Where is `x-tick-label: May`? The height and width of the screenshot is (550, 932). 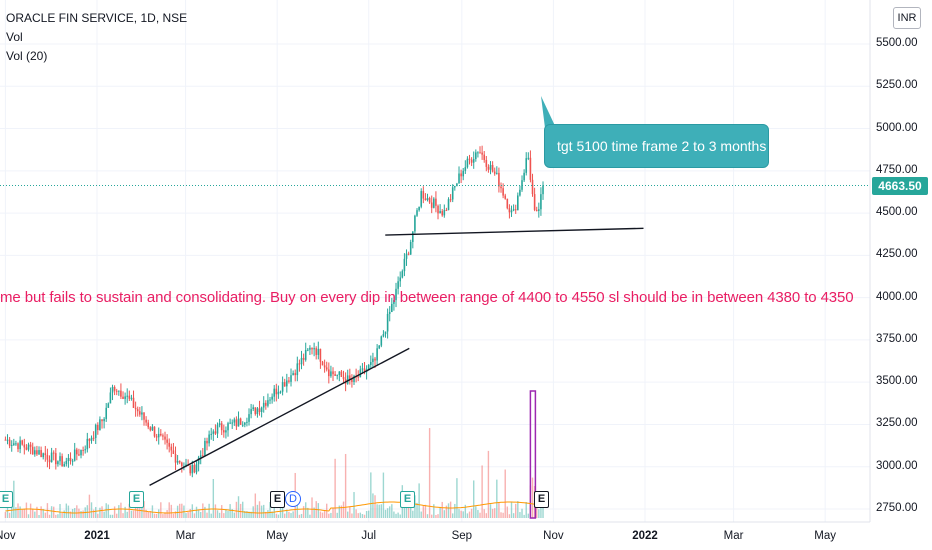 x-tick-label: May is located at coordinates (277, 536).